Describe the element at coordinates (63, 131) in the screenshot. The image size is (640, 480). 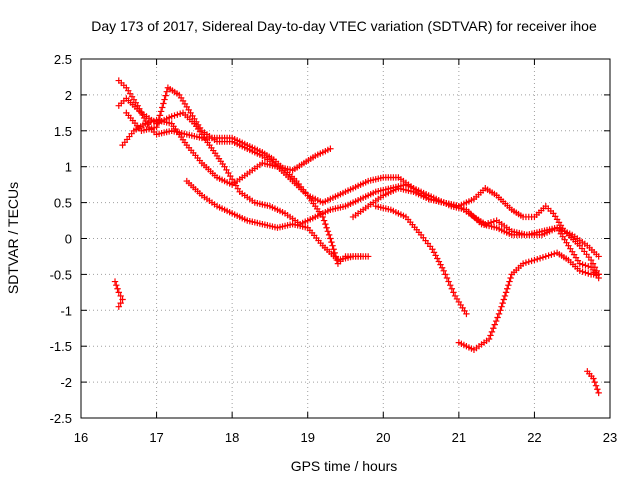
I see `y-tick-label: 1.5` at that location.